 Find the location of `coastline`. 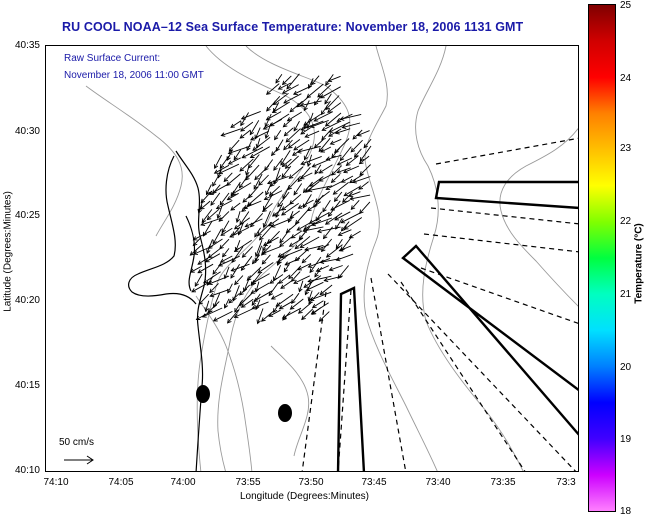

coastline is located at coordinates (167, 310).